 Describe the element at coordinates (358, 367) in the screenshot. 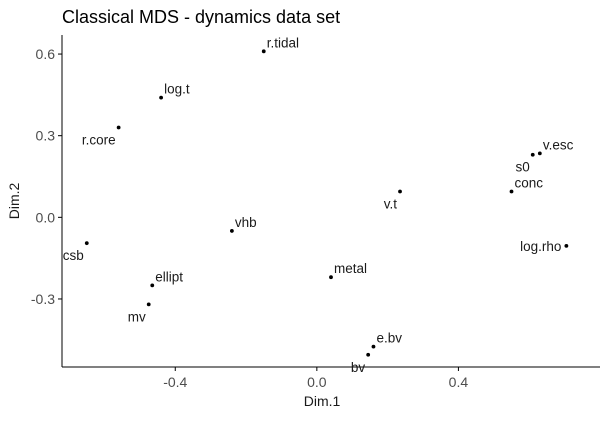

I see `point-label-bv: bv` at that location.